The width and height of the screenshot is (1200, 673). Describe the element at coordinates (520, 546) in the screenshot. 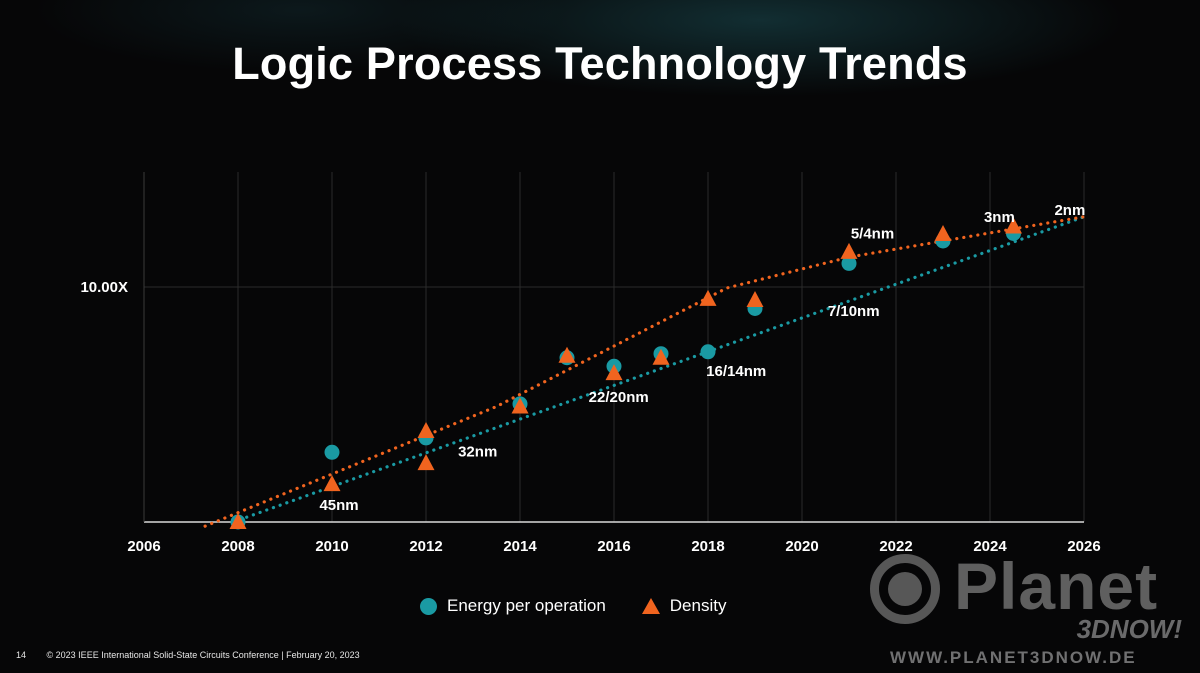

I see `x-tick-label: 2014` at that location.